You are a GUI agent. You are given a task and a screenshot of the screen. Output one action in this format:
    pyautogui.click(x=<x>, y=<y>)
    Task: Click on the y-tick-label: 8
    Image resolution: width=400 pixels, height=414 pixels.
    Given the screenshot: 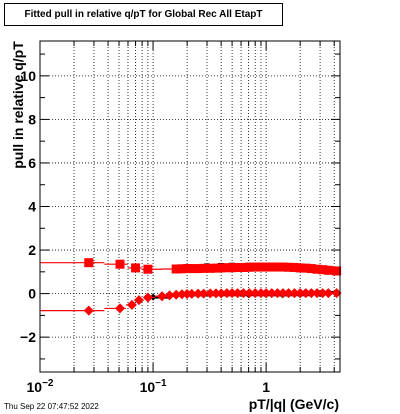 What is the action you would take?
    pyautogui.click(x=32, y=119)
    